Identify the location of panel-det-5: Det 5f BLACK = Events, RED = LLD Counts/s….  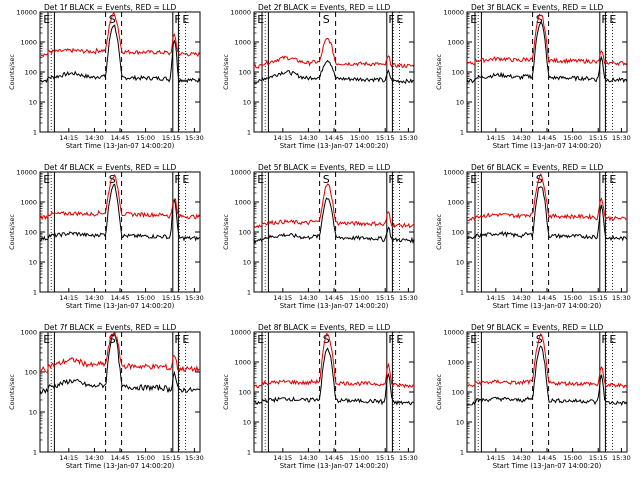
(320, 236).